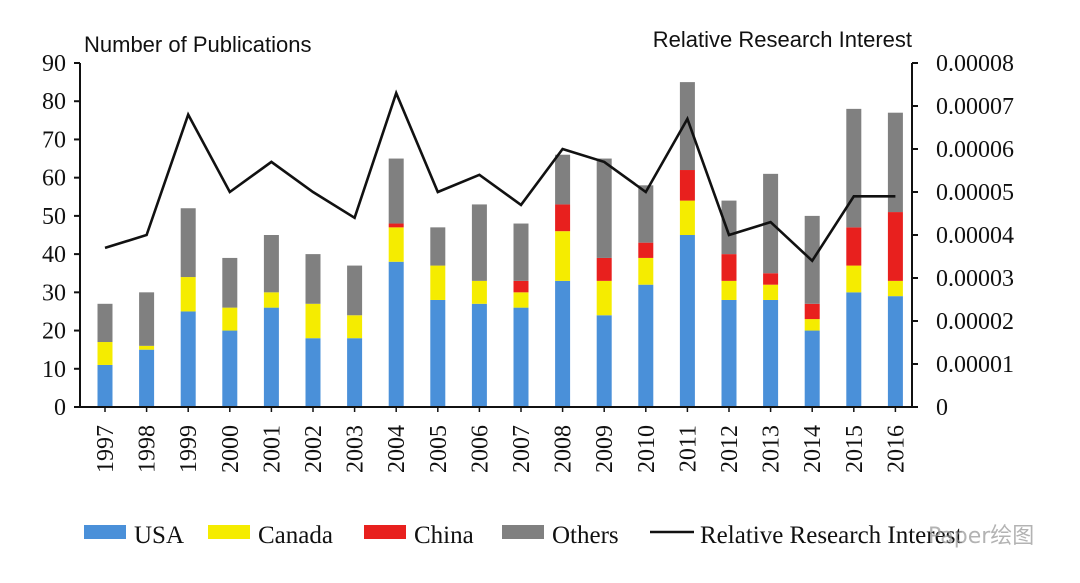 The height and width of the screenshot is (583, 1080). What do you see at coordinates (314, 449) in the screenshot?
I see `x-tick-label: 2002` at bounding box center [314, 449].